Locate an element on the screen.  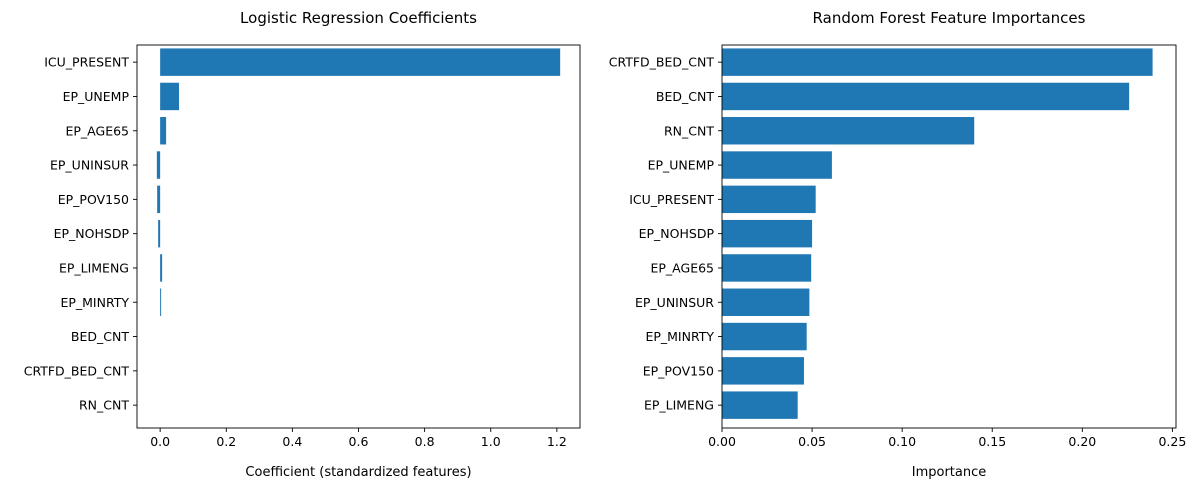
lr-xtick-label: 1.2 is located at coordinates (557, 441).